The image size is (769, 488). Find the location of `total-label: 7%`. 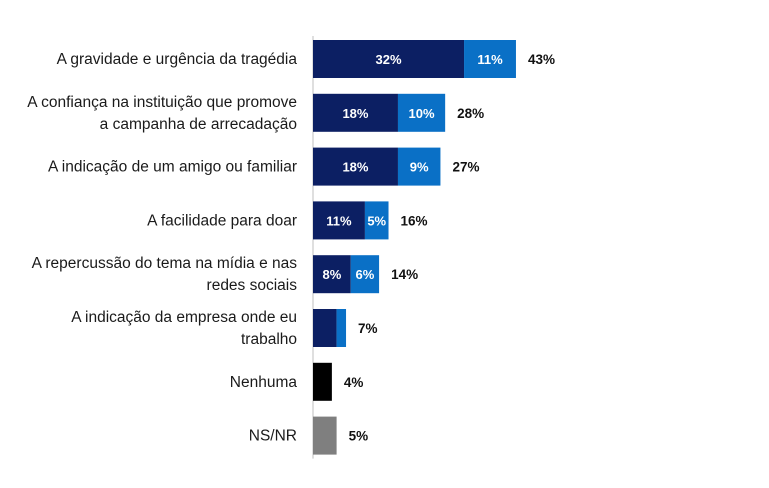

total-label: 7% is located at coordinates (368, 328).